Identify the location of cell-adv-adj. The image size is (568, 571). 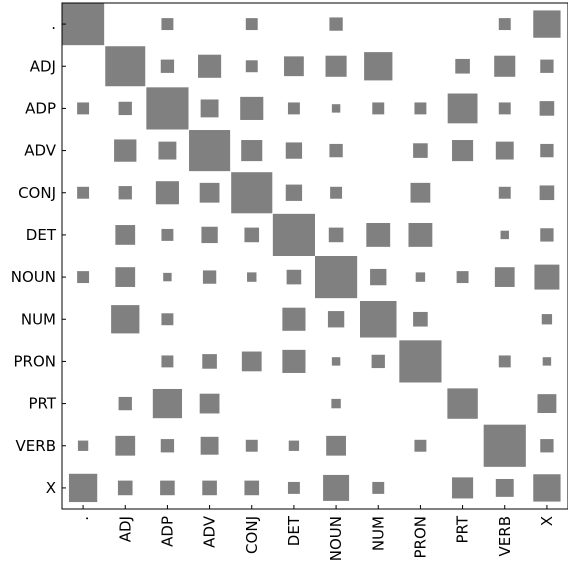
(125, 150).